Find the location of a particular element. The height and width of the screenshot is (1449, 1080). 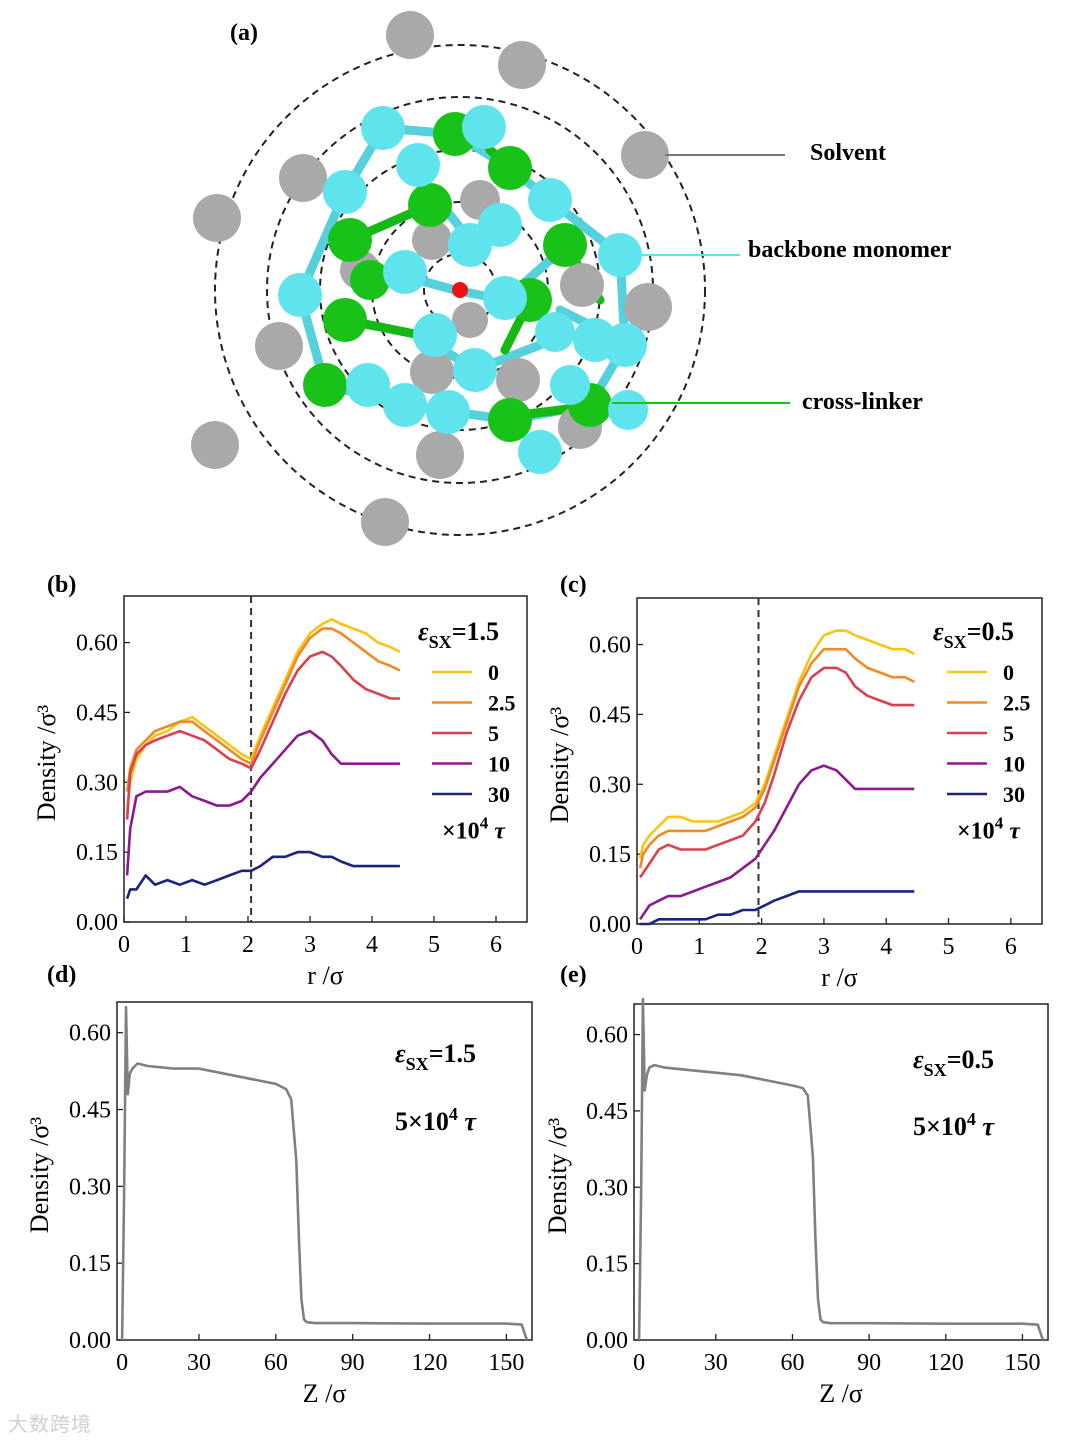

legend-title: εSX=1.5 is located at coordinates (458, 634).